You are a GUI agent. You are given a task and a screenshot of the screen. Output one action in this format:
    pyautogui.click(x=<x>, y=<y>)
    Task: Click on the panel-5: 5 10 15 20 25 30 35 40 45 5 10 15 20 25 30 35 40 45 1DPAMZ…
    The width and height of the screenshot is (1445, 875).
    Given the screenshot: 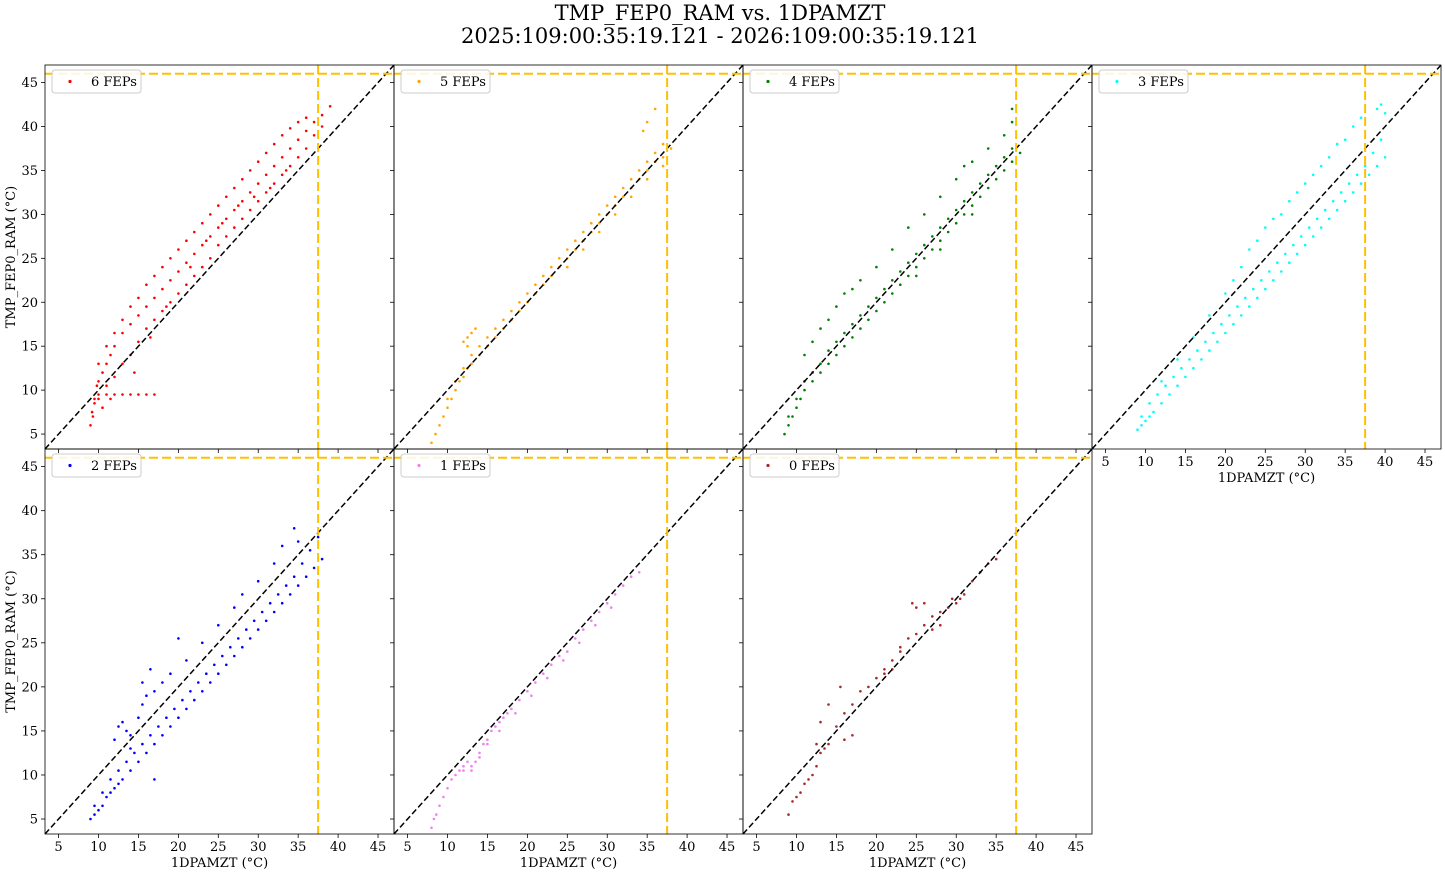 What is the action you would take?
    pyautogui.click(x=199, y=659)
    